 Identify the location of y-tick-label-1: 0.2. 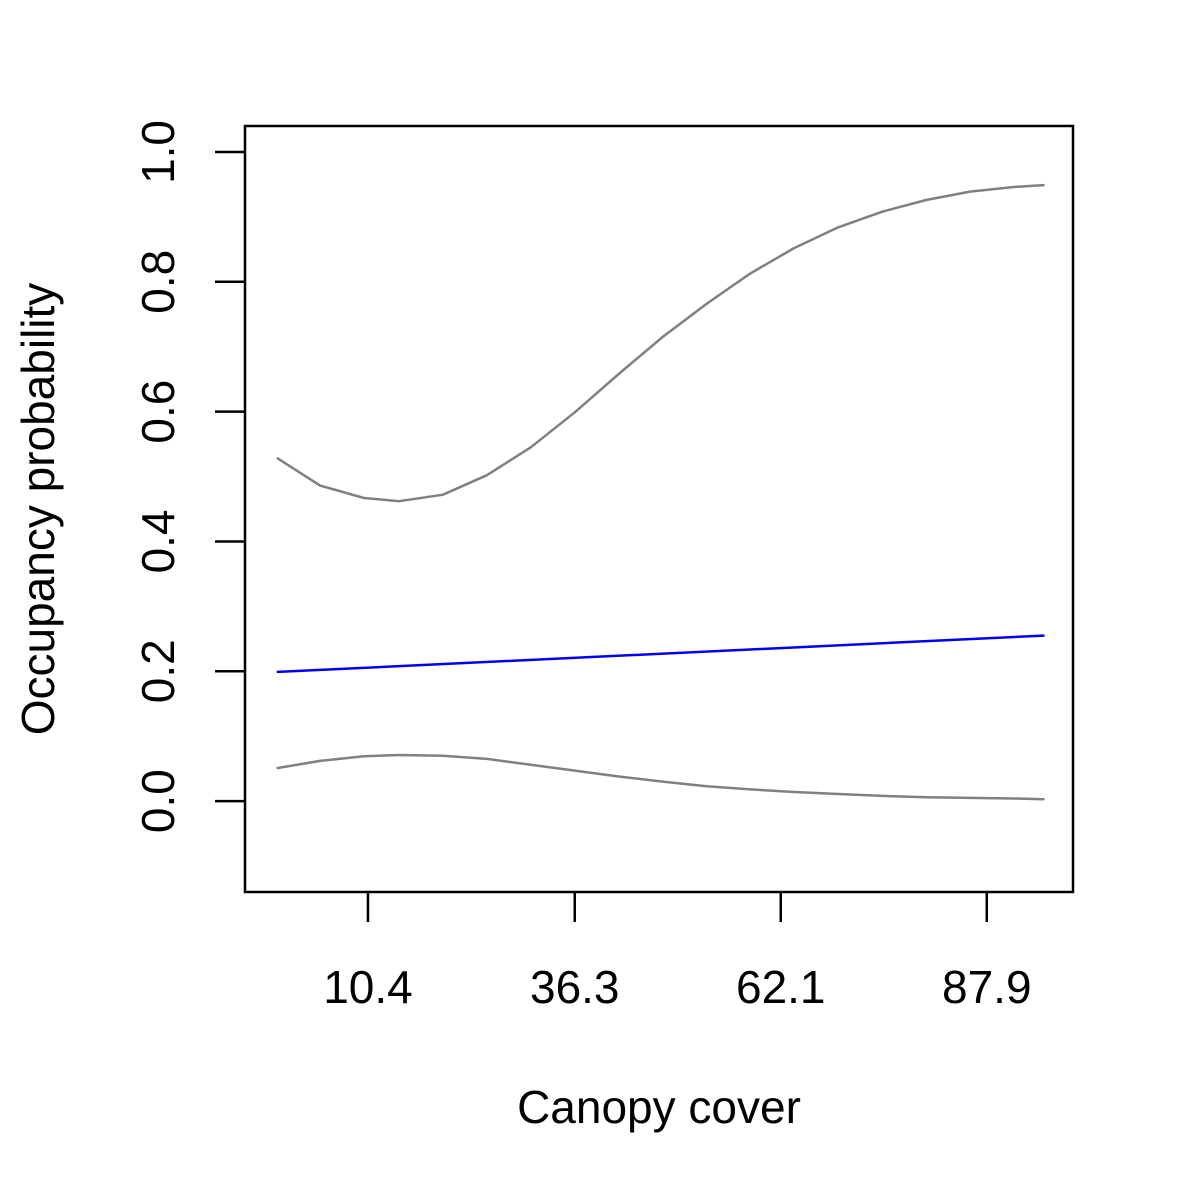
(158, 671).